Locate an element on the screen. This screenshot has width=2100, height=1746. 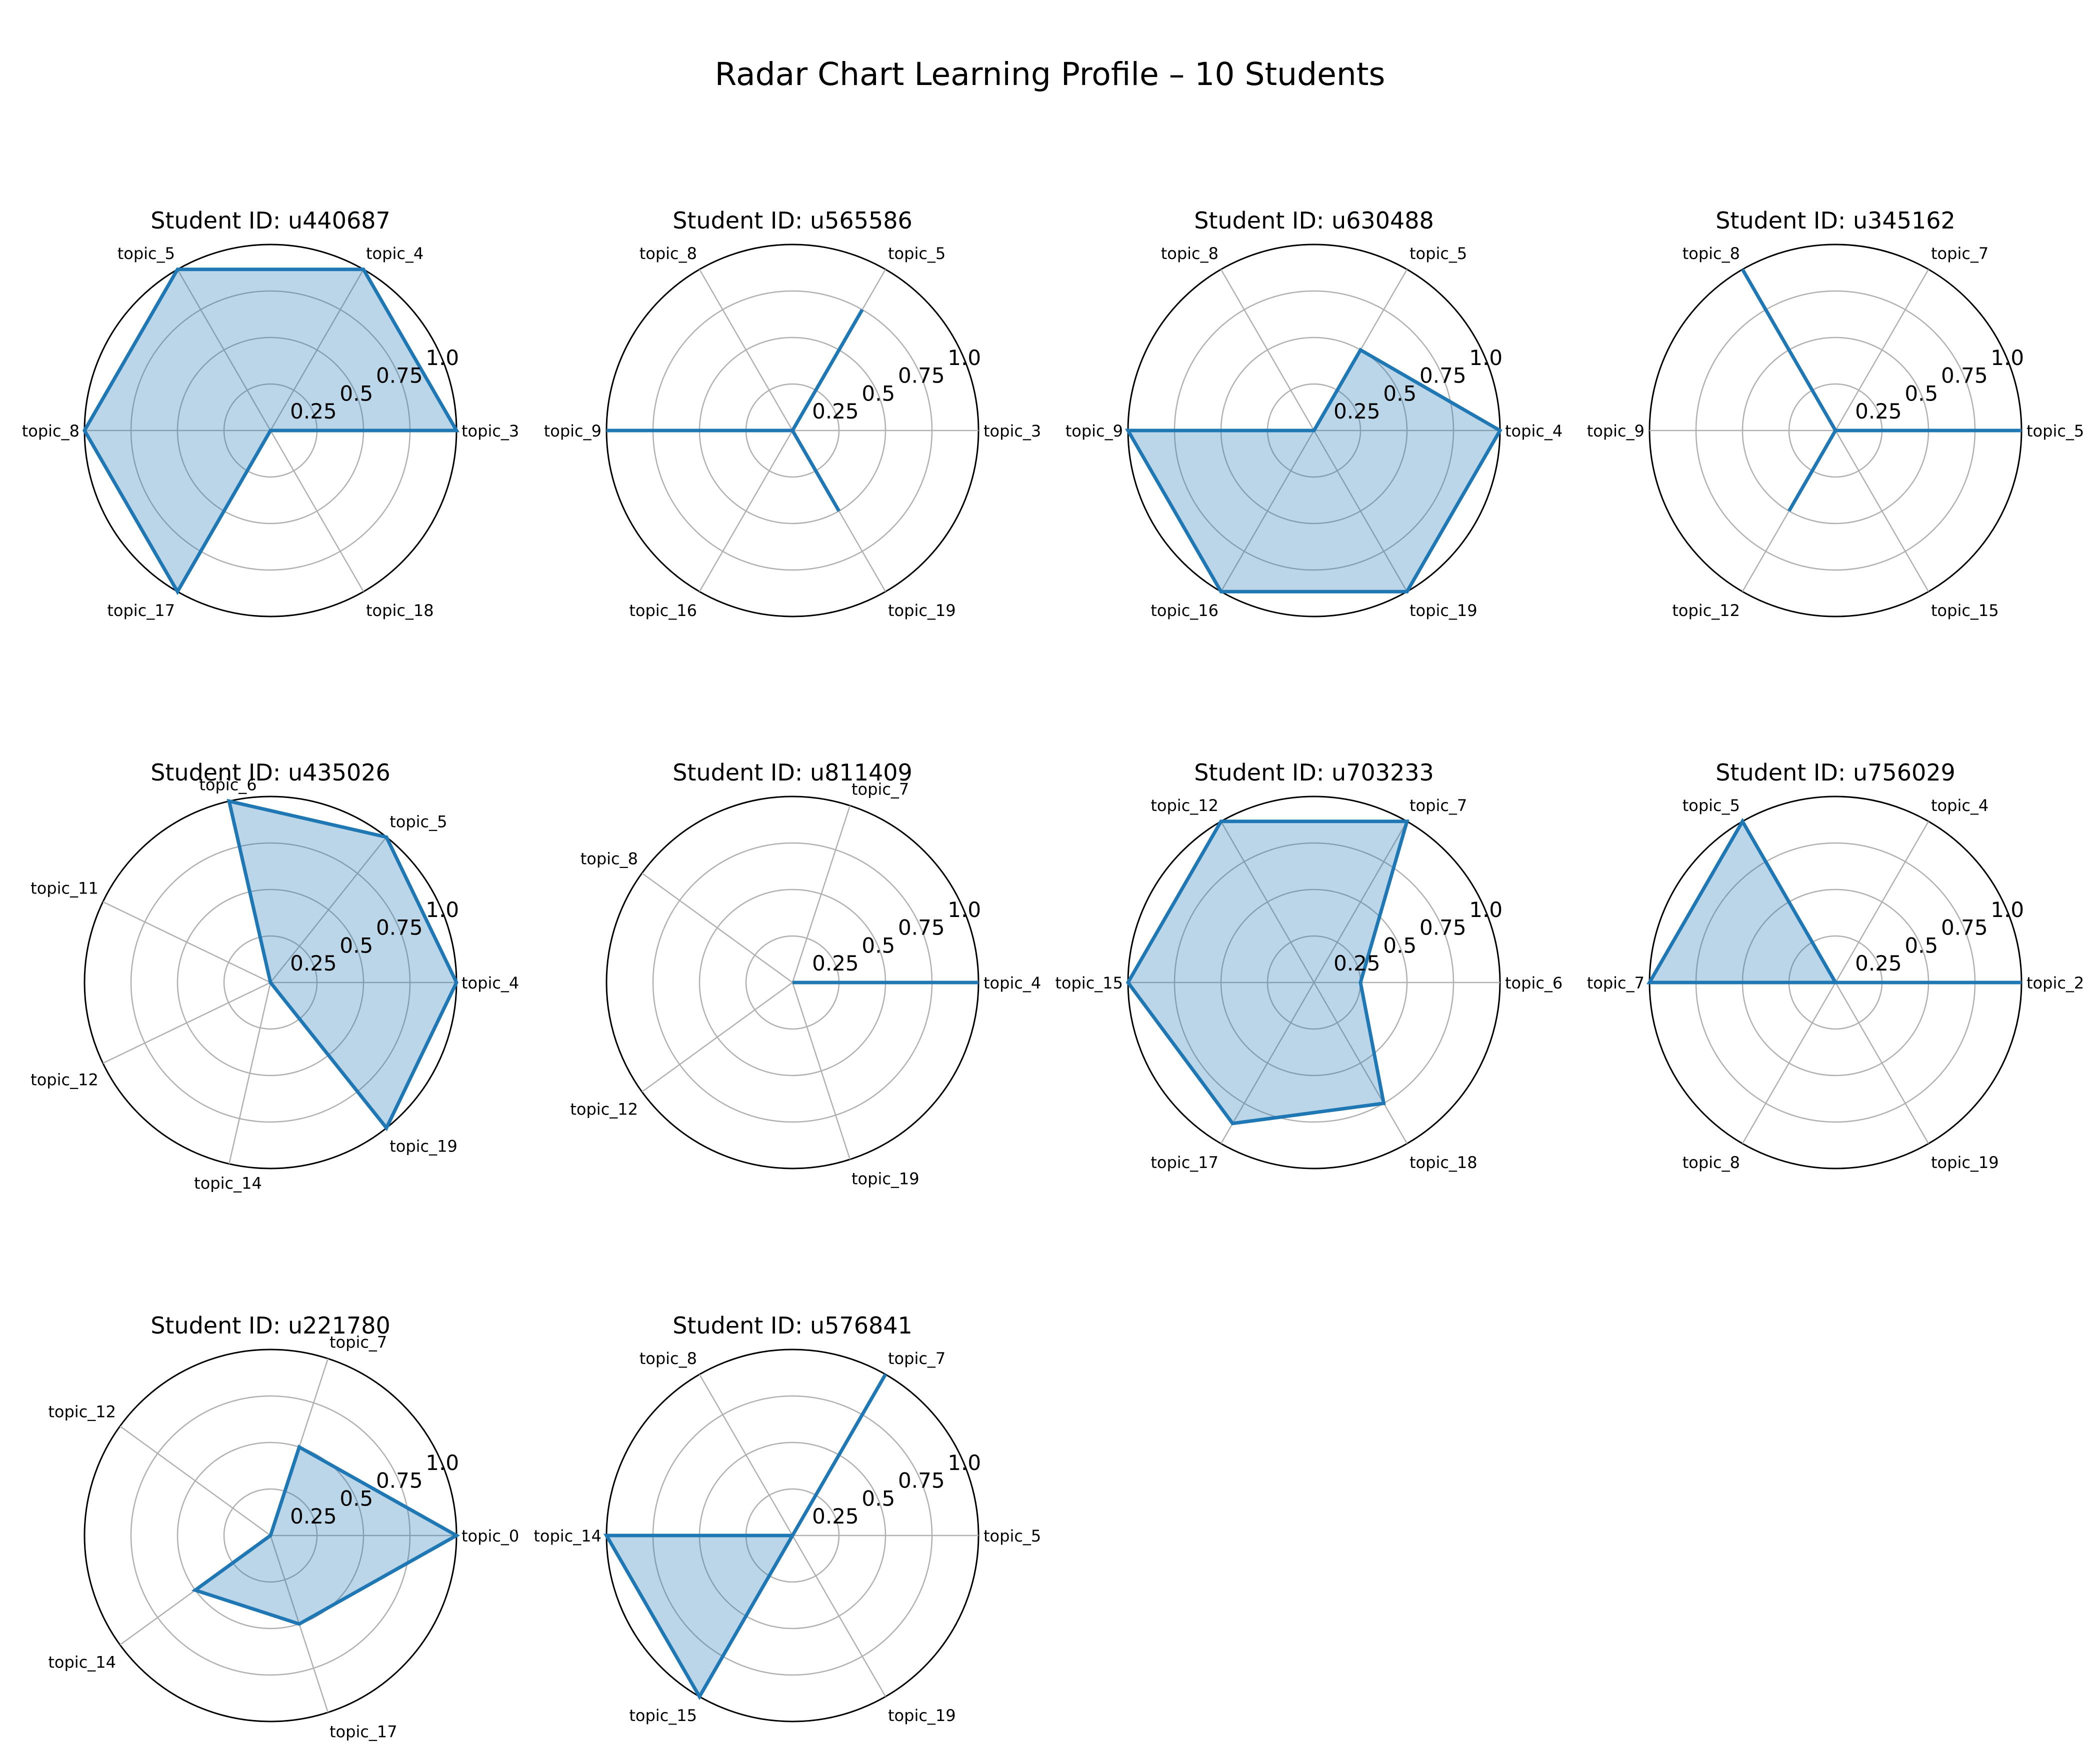
panel-title: Student ID: u221780 is located at coordinates (270, 1325).